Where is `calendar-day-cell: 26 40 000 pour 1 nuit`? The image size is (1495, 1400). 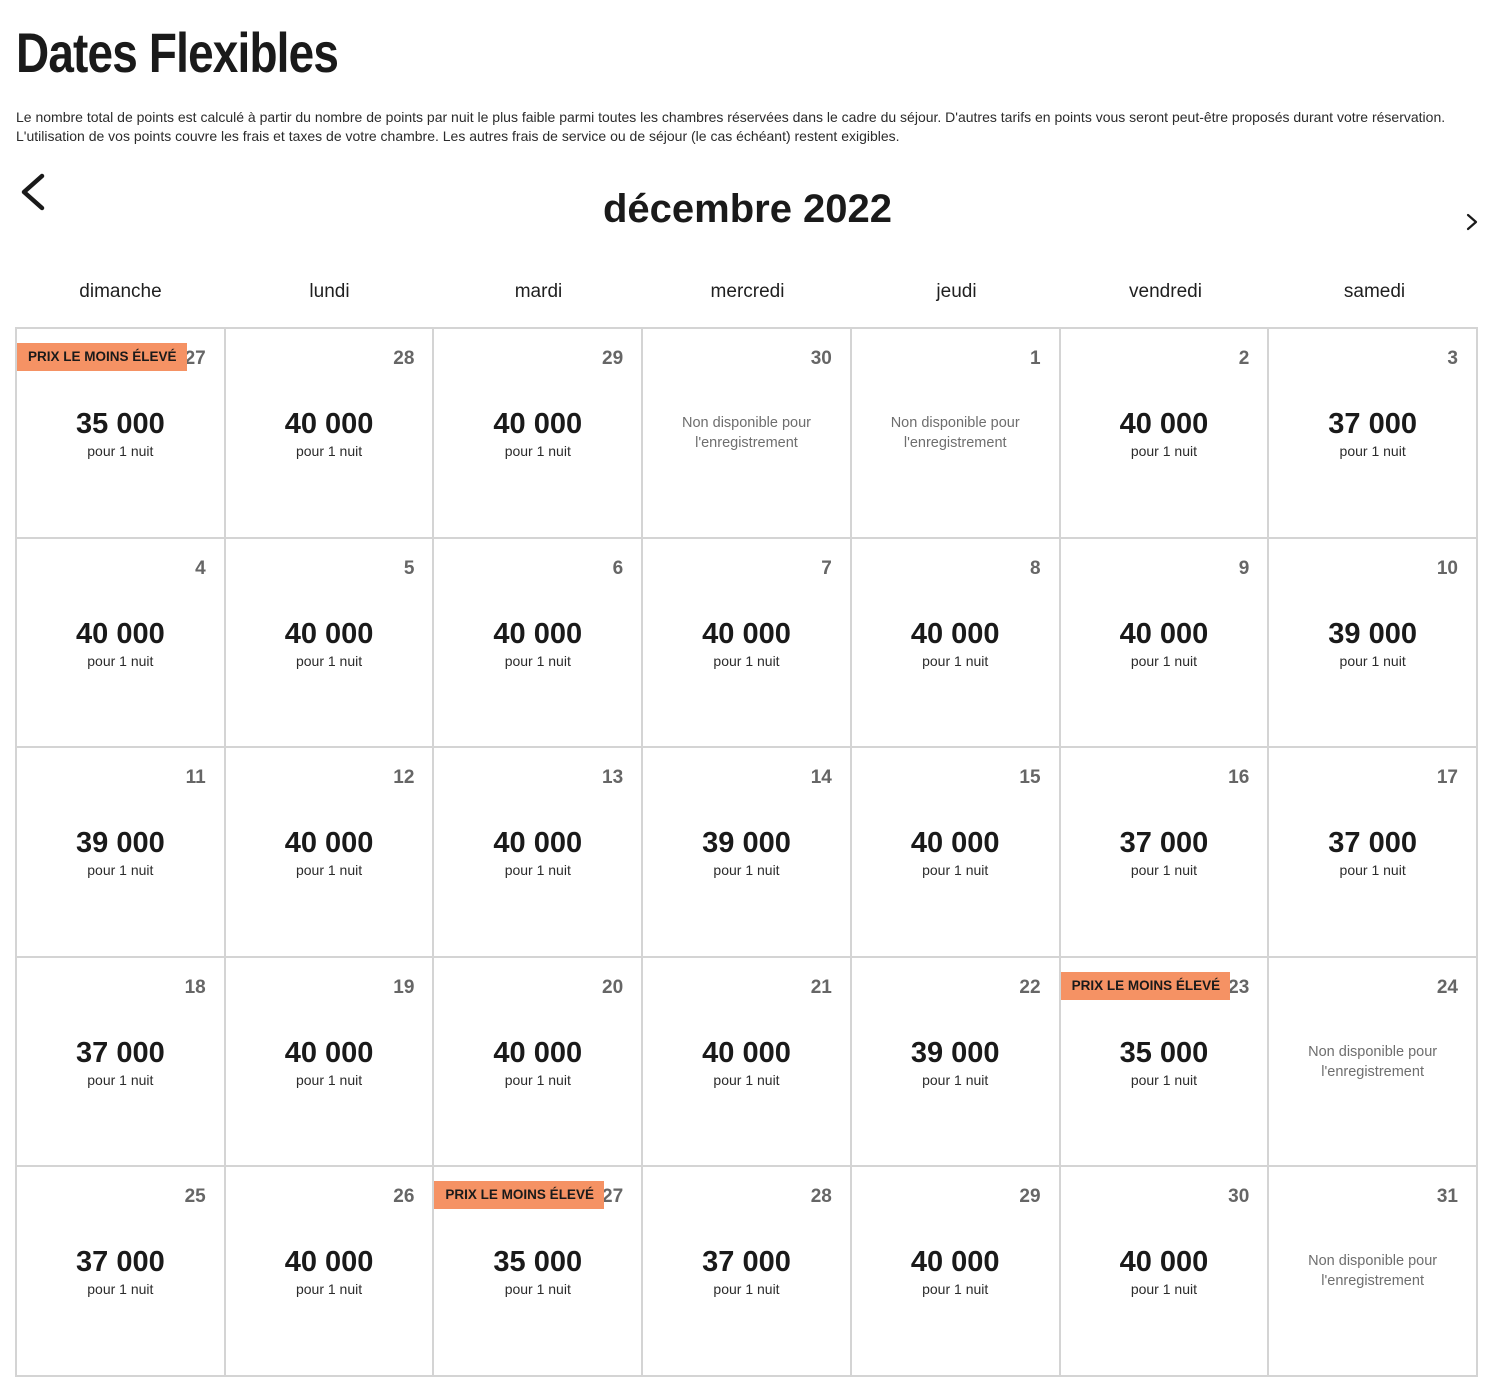 calendar-day-cell: 26 40 000 pour 1 nuit is located at coordinates (330, 1272).